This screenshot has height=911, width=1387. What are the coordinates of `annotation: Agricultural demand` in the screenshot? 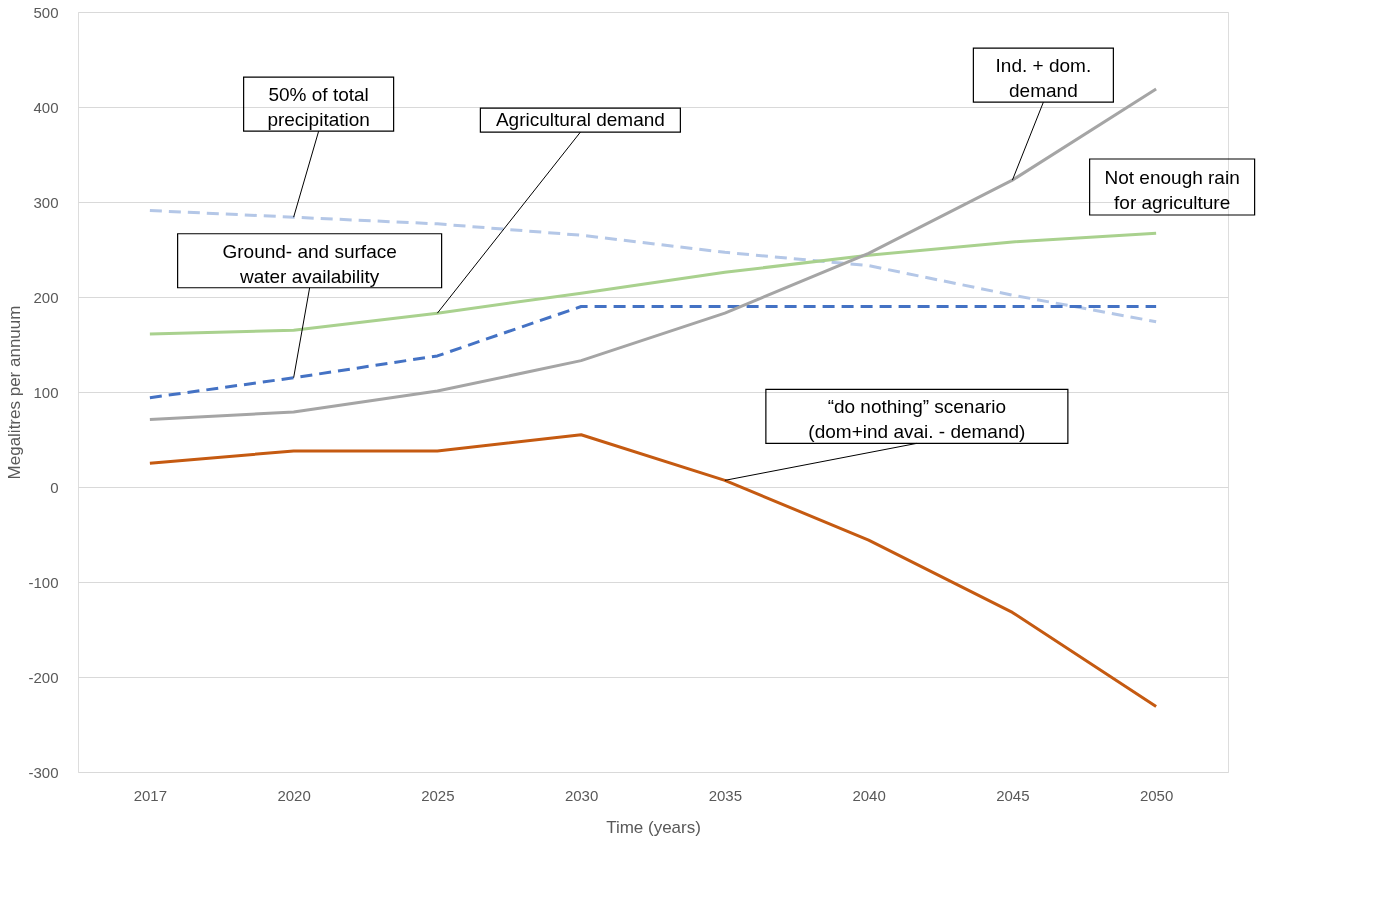 It's located at (580, 120).